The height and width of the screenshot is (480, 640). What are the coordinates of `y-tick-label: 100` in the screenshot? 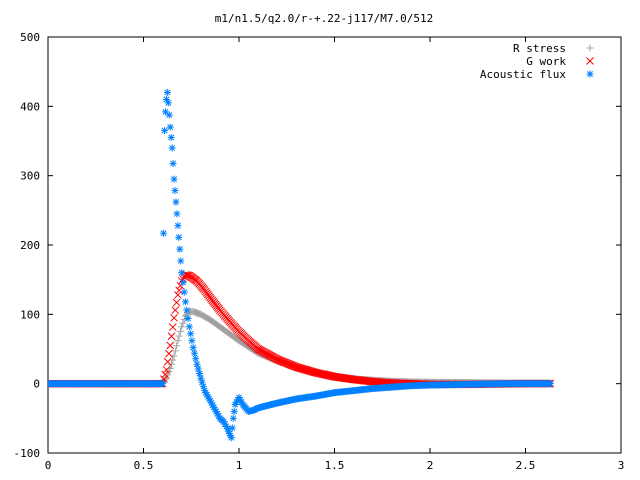 It's located at (30, 314).